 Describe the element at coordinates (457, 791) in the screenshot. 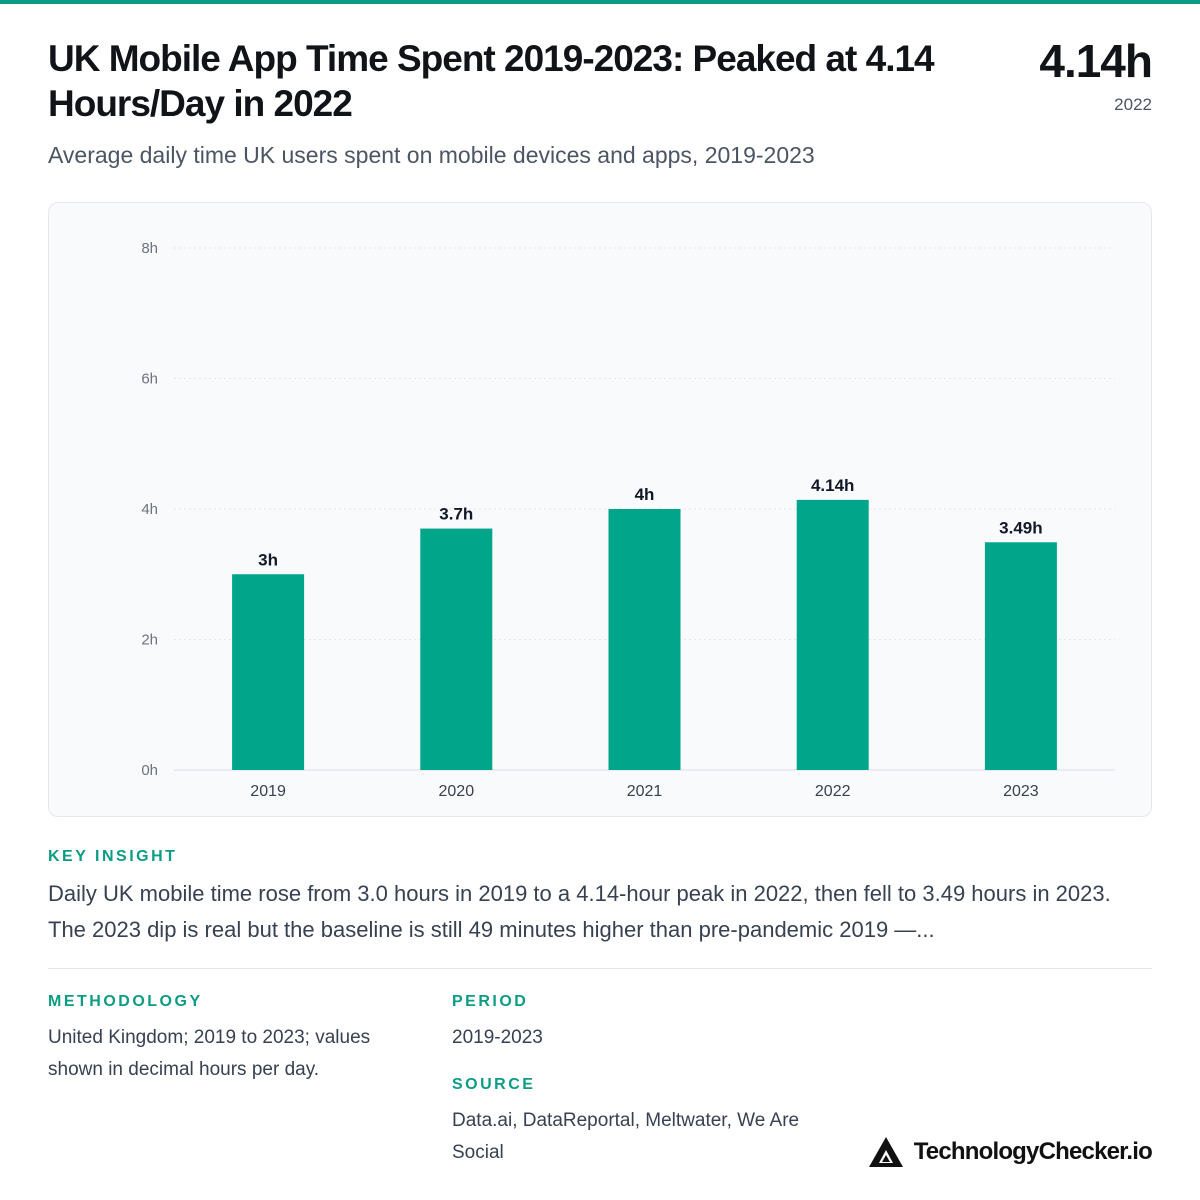

I see `x-tick-label: 2020` at that location.